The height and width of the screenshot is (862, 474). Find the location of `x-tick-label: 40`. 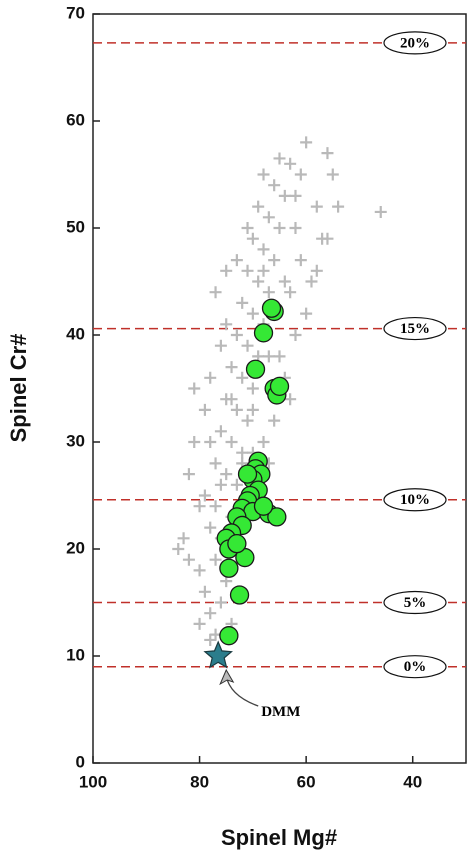

x-tick-label: 40 is located at coordinates (412, 781).